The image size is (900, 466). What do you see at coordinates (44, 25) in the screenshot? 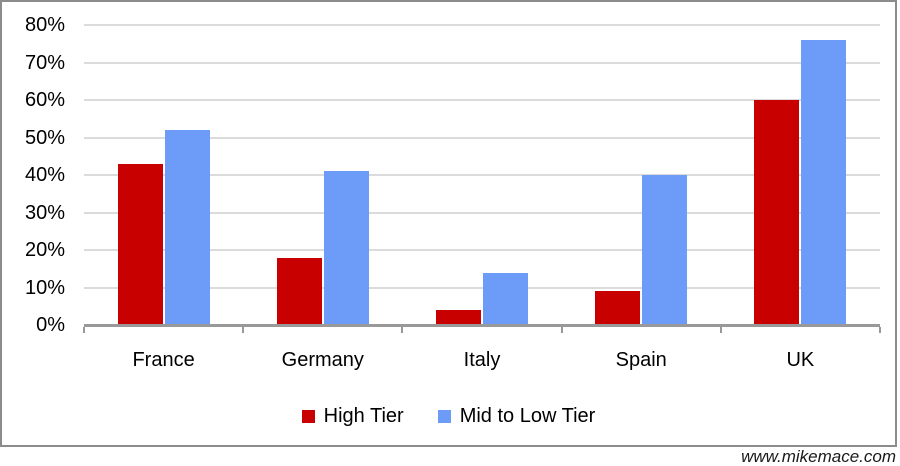
I see `y-axis-label-80: 80%` at bounding box center [44, 25].